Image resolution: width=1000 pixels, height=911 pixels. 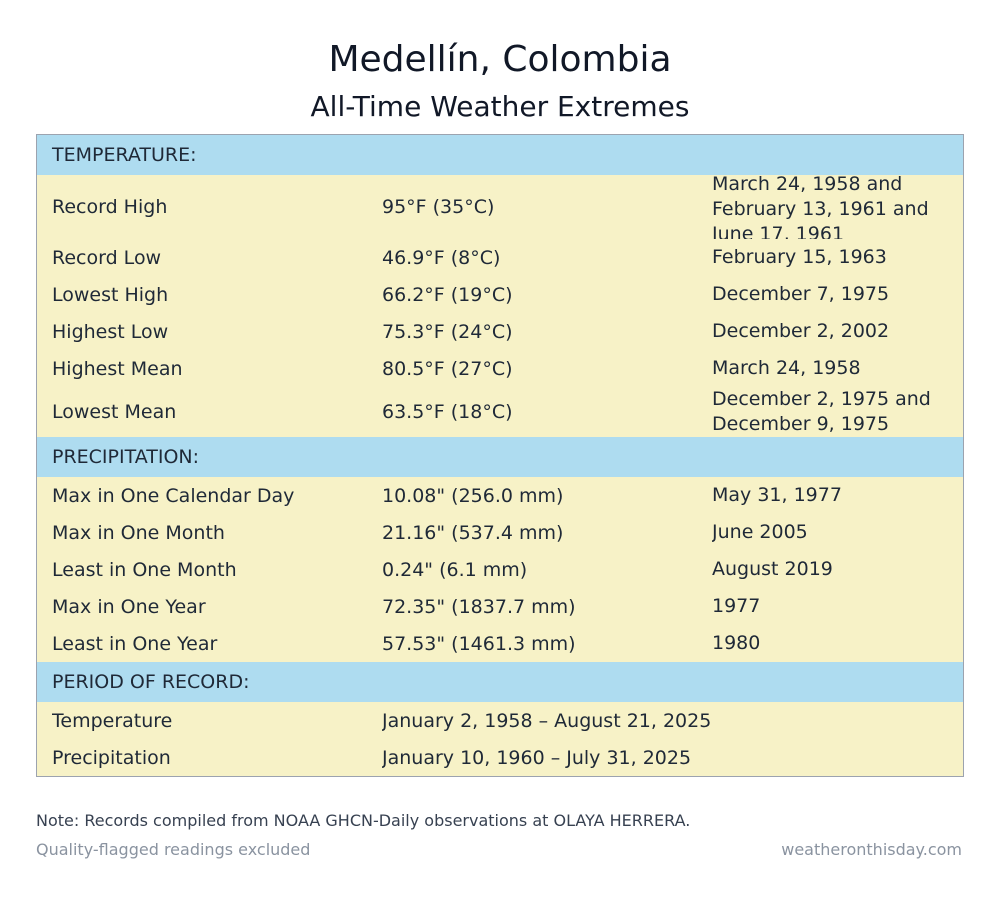 I want to click on row-label: Record High, so click(x=110, y=207).